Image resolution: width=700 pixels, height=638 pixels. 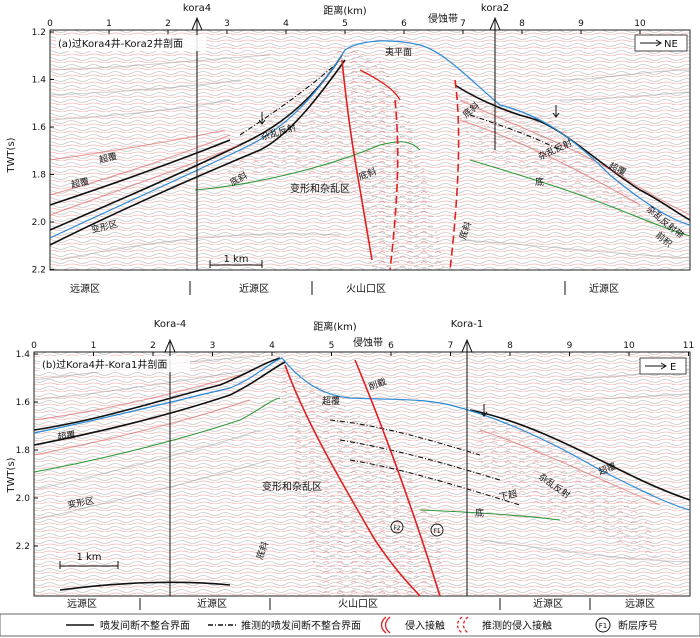 I want to click on panel-b-zone-dividers, so click(x=365, y=604).